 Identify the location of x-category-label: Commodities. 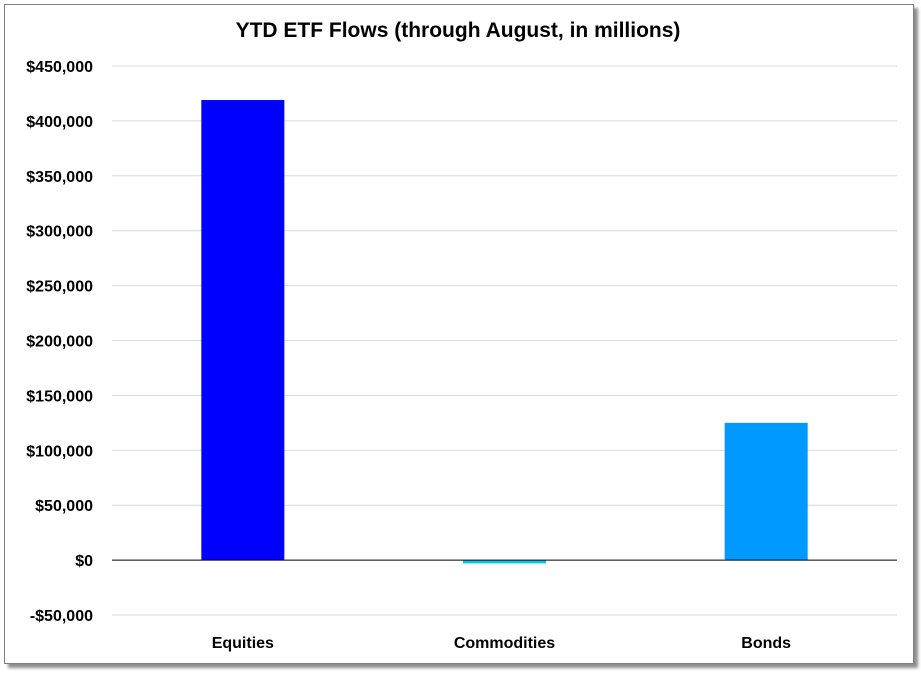
(504, 643).